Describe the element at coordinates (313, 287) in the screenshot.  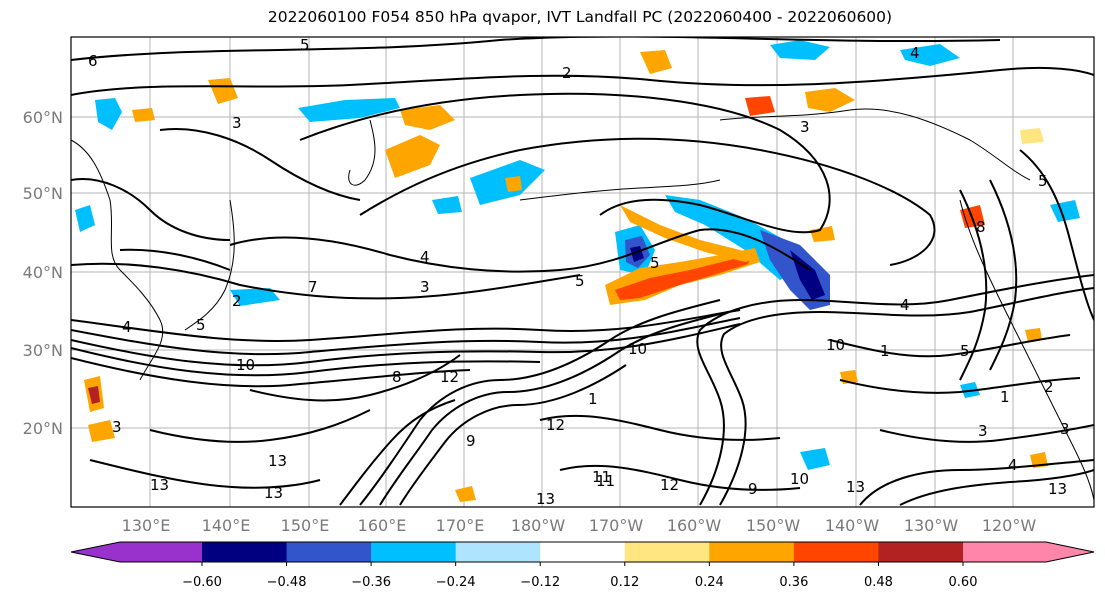
I see `contour-label: 7` at that location.